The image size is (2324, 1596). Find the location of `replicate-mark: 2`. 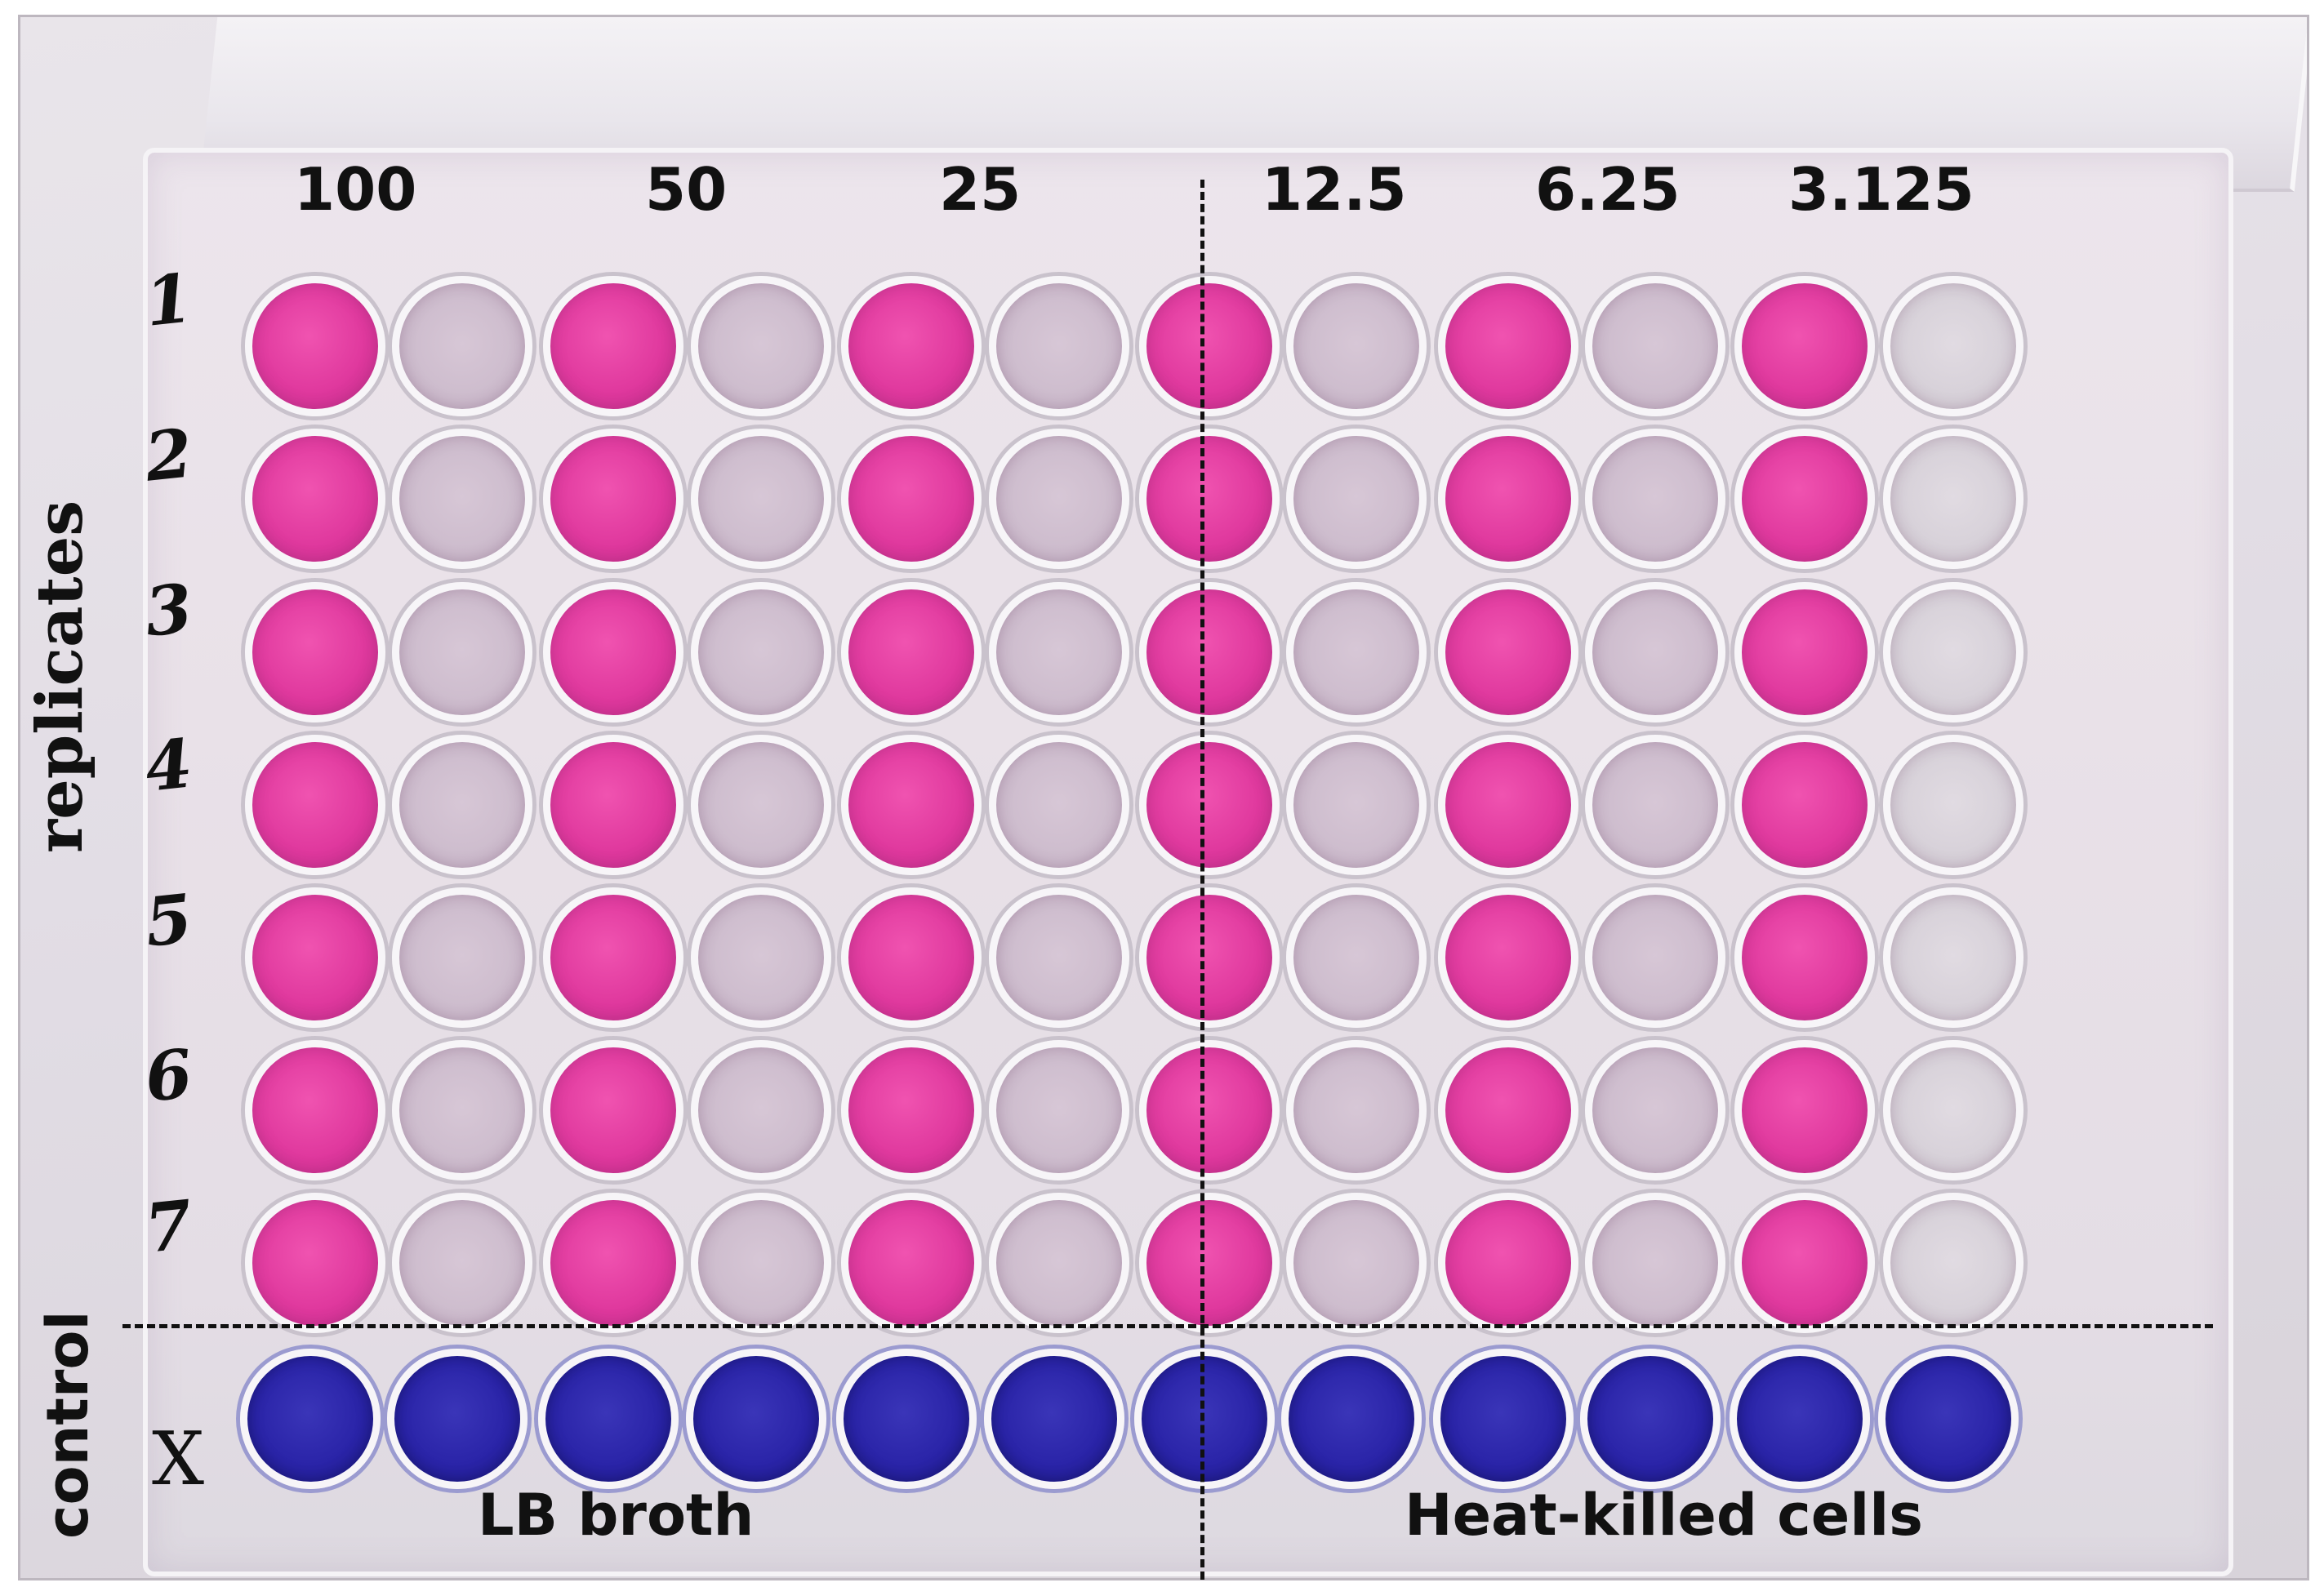

replicate-mark: 2 is located at coordinates (169, 455).